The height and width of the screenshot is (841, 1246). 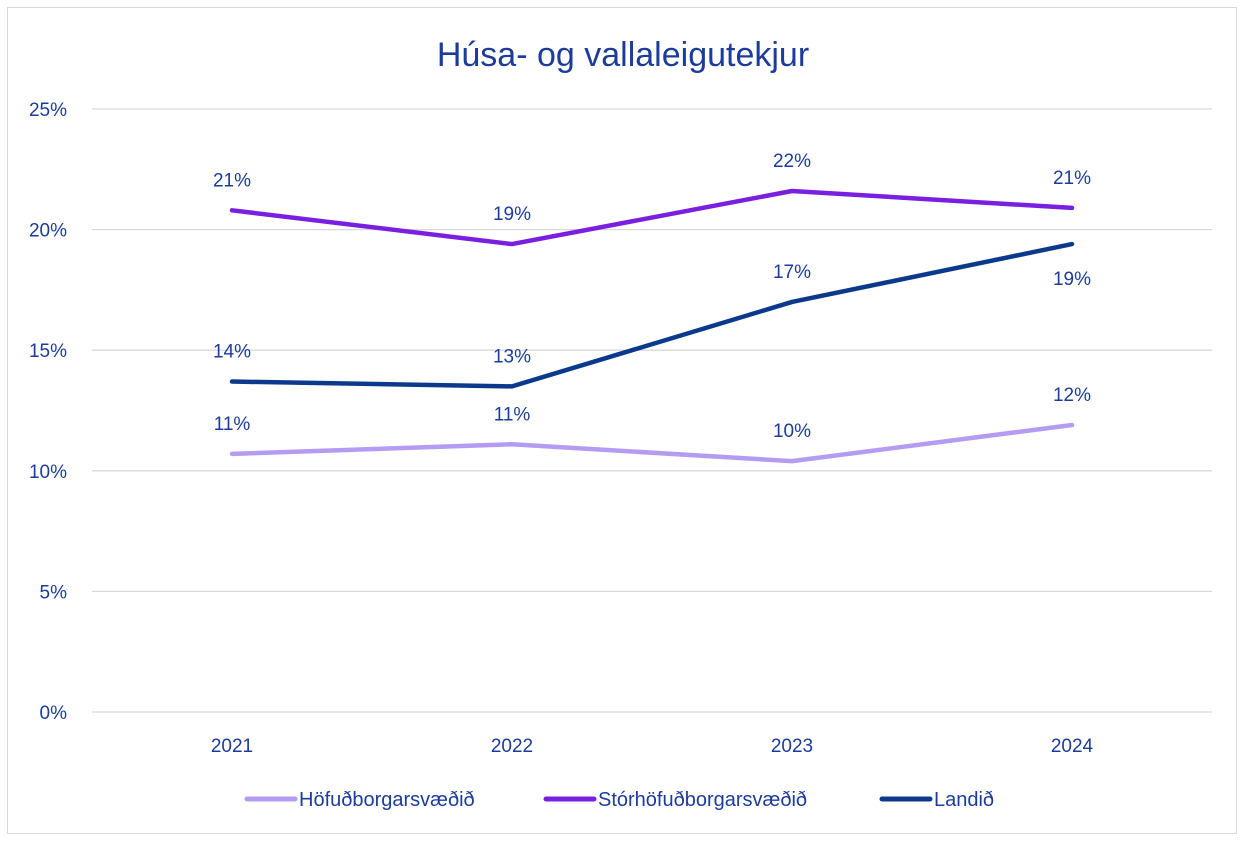 I want to click on y-tick-label: 20%, so click(x=48, y=231).